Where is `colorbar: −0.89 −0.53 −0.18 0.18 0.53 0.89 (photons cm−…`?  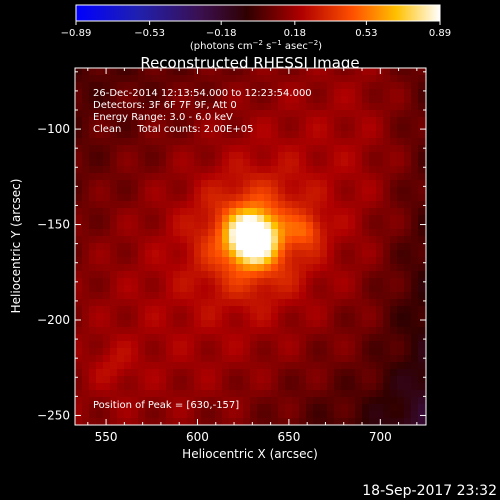 colorbar: −0.89 −0.53 −0.18 0.18 0.53 0.89 (photons cm−… is located at coordinates (256, 28).